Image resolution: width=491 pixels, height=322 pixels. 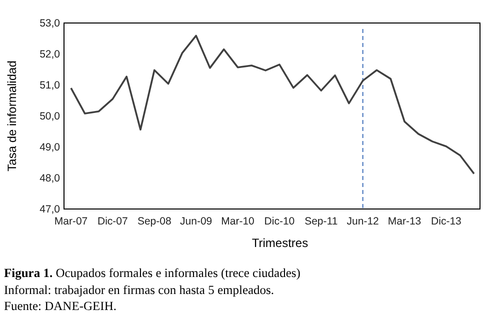 I want to click on x-tick-label: Sep-08, so click(x=154, y=221).